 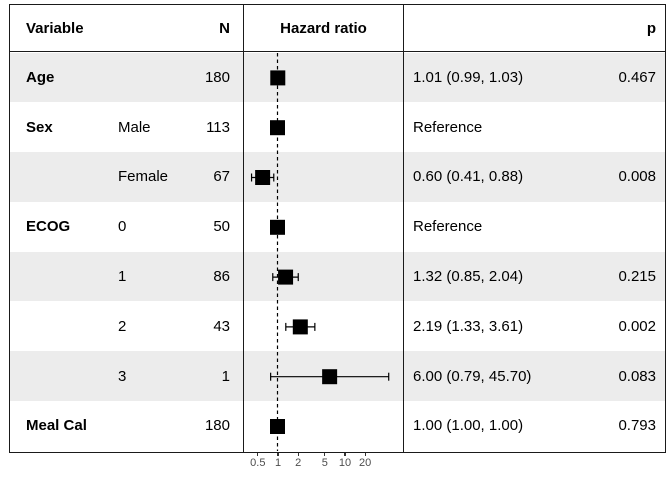 I want to click on row-label-cell: Age 180, so click(x=126, y=78).